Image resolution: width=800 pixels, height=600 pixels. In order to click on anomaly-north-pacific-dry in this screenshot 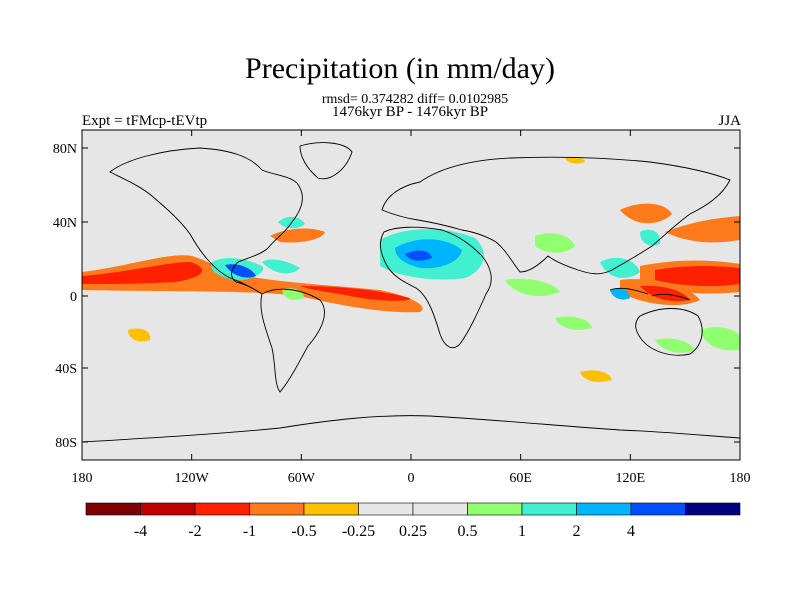, I will do `click(702, 229)`.